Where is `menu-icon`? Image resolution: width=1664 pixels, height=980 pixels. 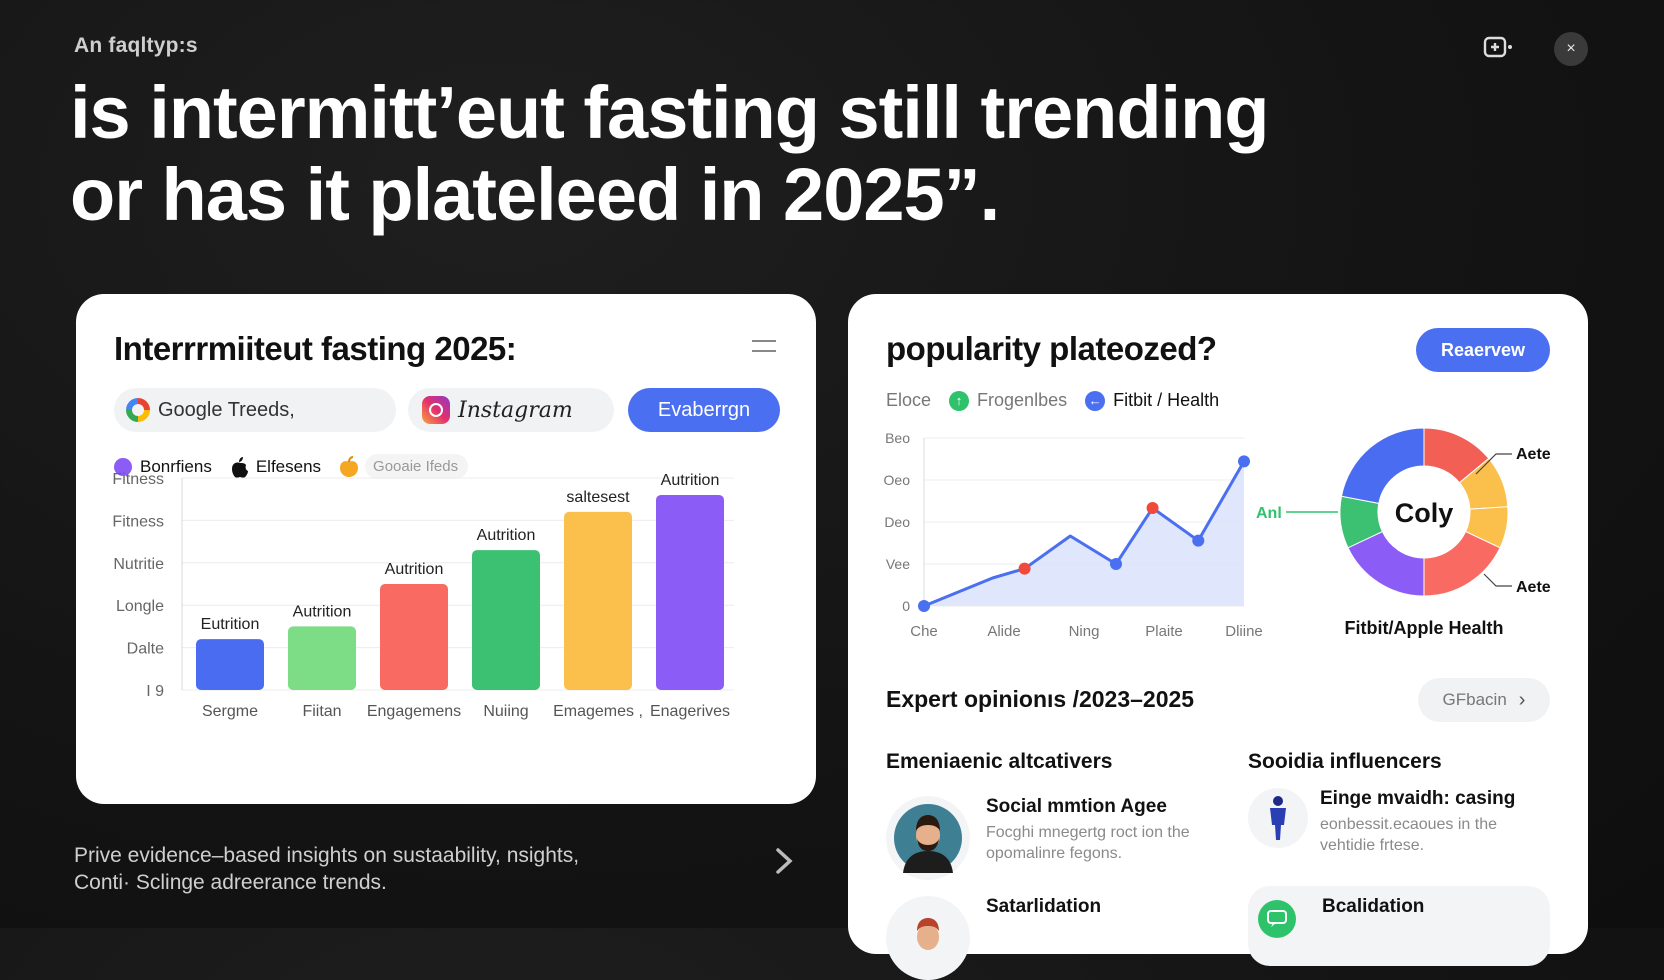 menu-icon is located at coordinates (764, 347).